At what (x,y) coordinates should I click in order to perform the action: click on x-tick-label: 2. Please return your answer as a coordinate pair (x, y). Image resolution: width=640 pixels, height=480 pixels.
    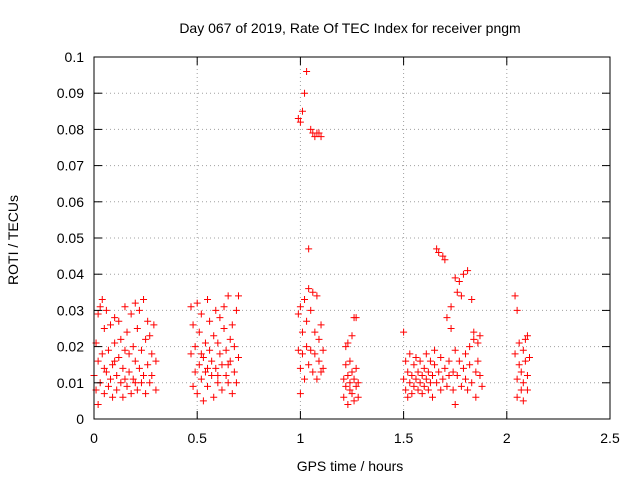
    Looking at the image, I should click on (507, 438).